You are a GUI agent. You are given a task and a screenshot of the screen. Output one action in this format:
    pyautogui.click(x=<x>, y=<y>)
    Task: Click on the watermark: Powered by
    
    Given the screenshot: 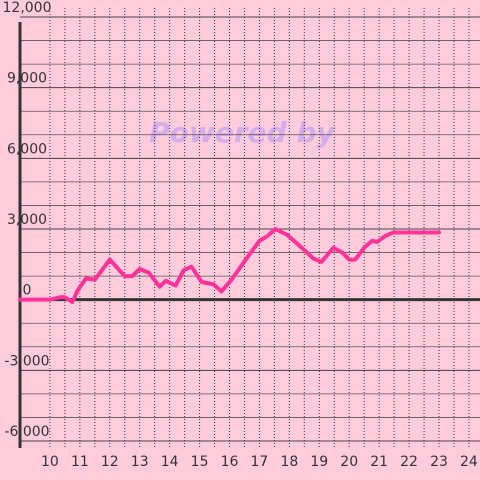 What is the action you would take?
    pyautogui.click(x=242, y=132)
    